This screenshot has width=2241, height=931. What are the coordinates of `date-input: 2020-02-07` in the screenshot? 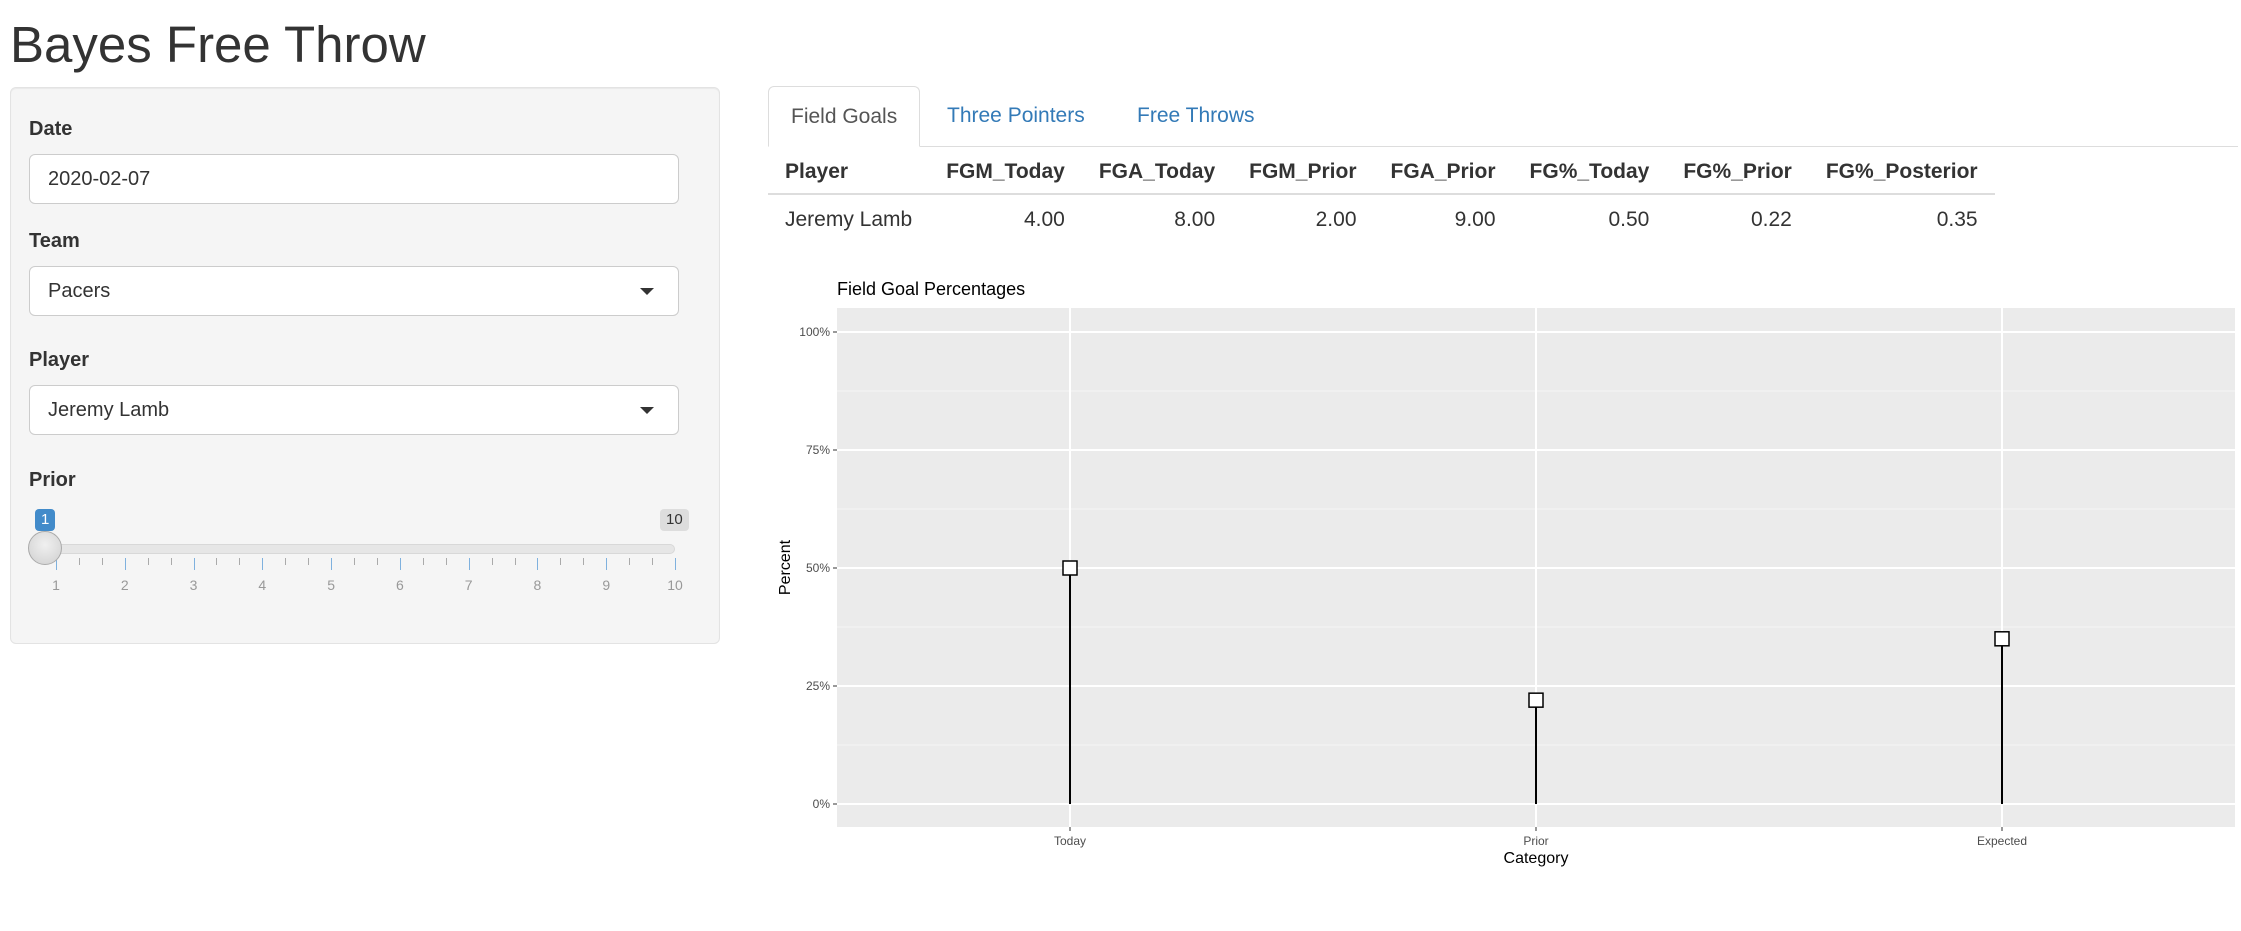 It's located at (354, 179).